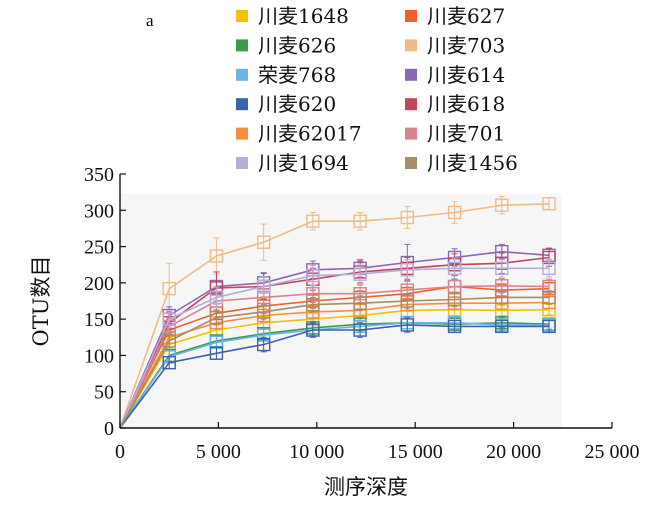  I want to click on y-tick-label: 300, so click(99, 211).